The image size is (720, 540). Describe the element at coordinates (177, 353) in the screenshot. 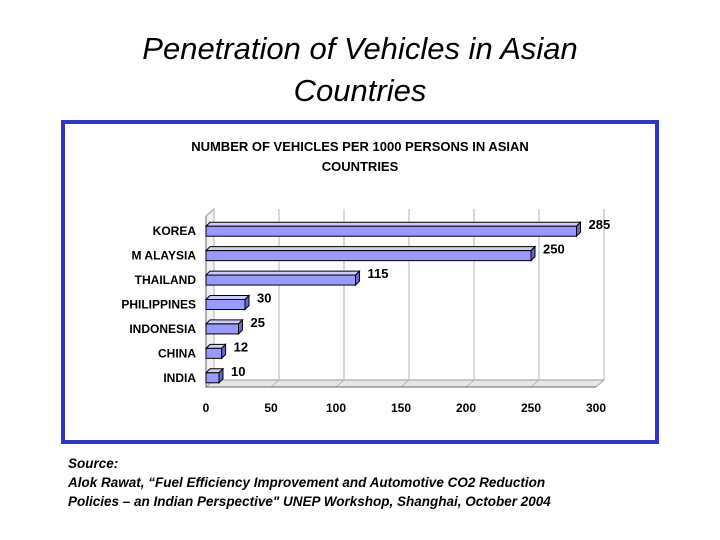

I see `category-label: CHINA` at that location.